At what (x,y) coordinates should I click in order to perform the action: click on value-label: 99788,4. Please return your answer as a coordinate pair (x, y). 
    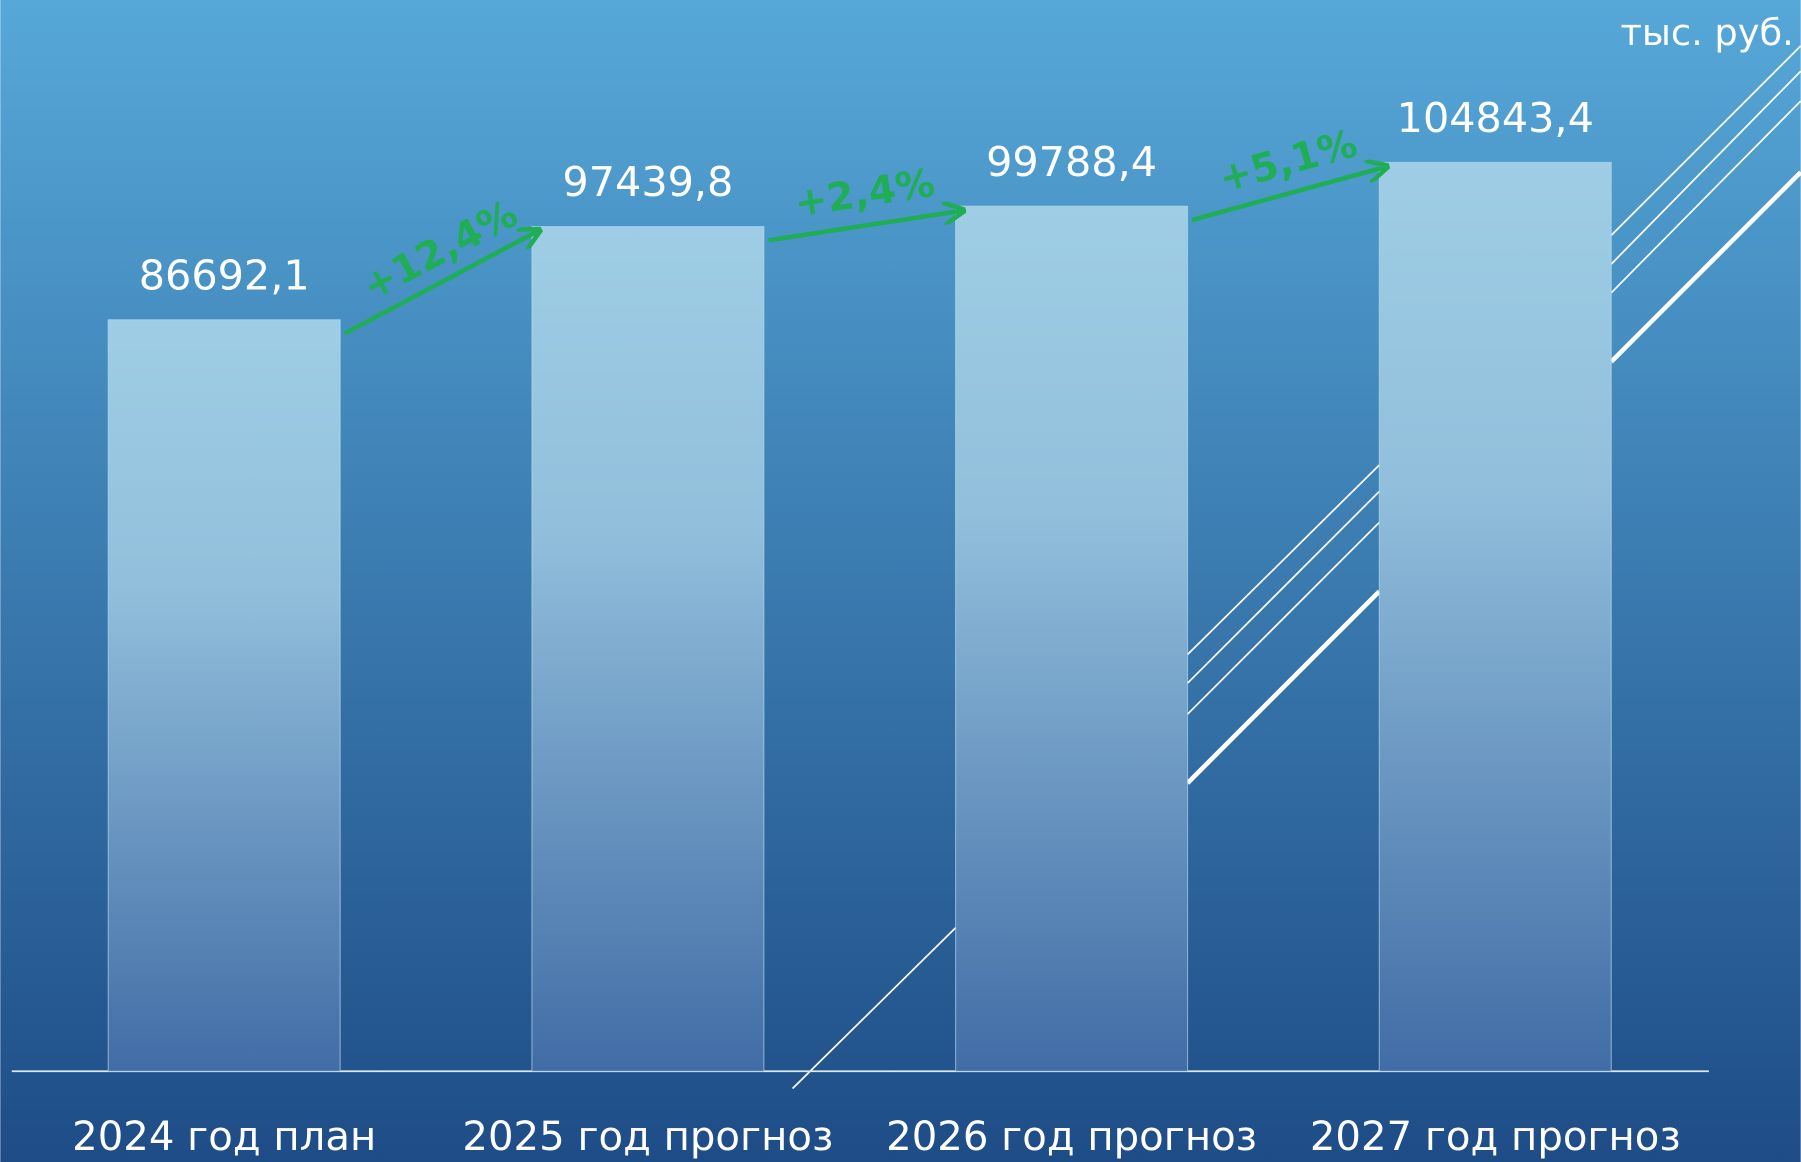
    Looking at the image, I should click on (1071, 162).